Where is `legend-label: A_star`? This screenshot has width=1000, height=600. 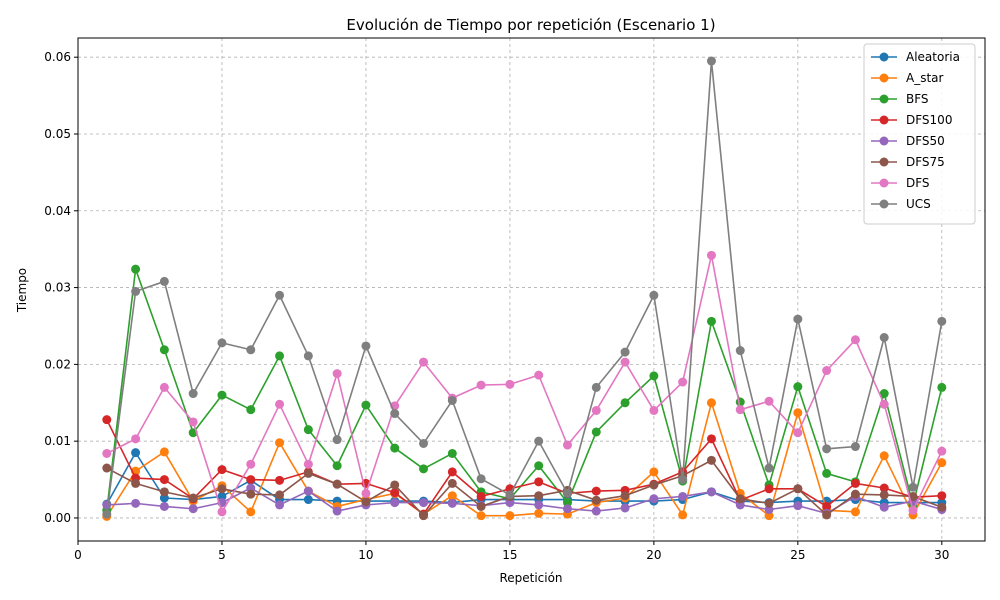
legend-label: A_star is located at coordinates (925, 78).